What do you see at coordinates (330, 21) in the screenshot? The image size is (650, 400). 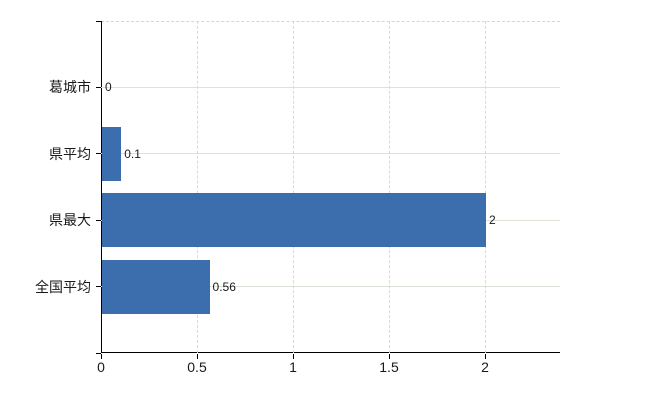 I see `plot-top-border` at bounding box center [330, 21].